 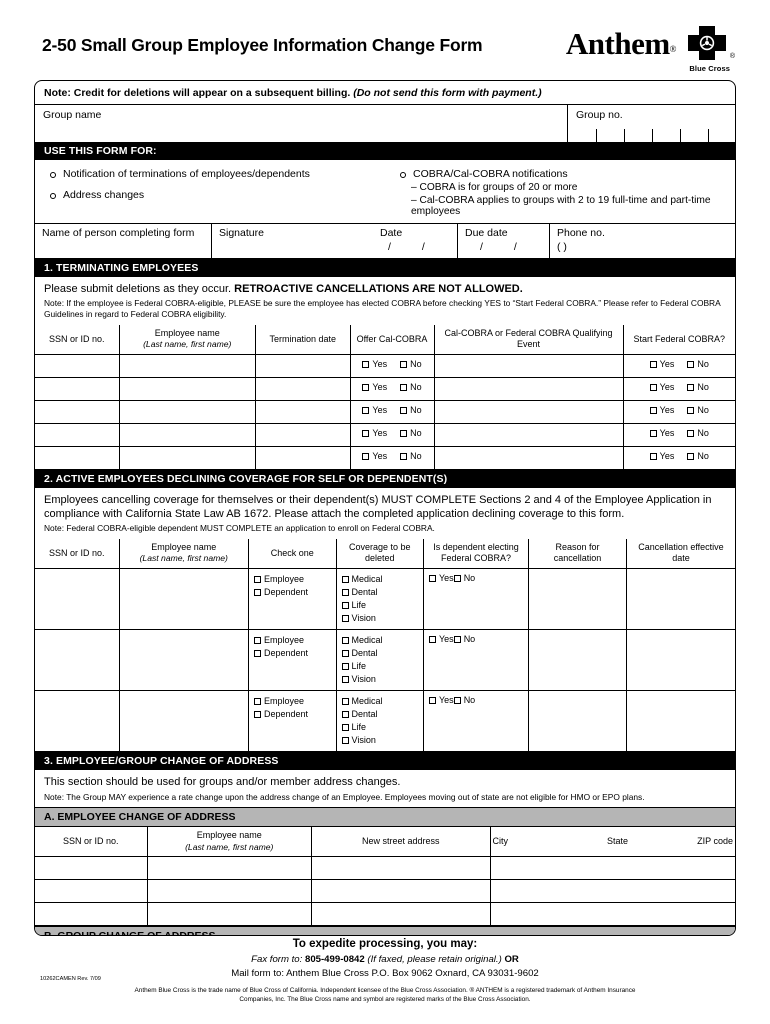 What do you see at coordinates (642, 241) in the screenshot?
I see `phone-field: Phone no. ( )` at bounding box center [642, 241].